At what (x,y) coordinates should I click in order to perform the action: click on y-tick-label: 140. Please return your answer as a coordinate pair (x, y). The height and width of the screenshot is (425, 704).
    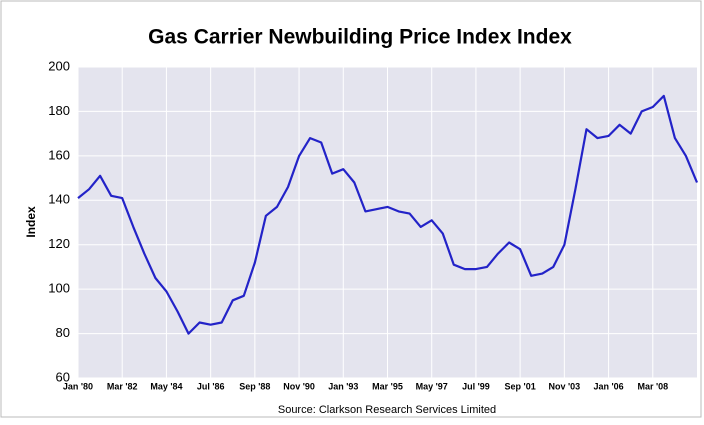
    Looking at the image, I should click on (59, 199).